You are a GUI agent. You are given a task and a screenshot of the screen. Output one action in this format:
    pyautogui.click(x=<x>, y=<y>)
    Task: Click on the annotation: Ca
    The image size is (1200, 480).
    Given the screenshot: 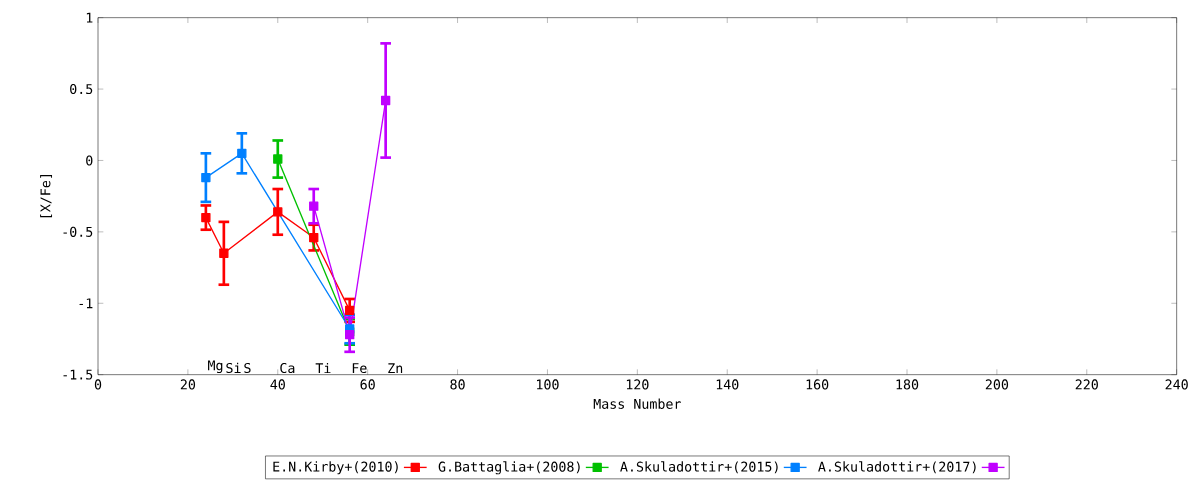 What is the action you would take?
    pyautogui.click(x=287, y=368)
    